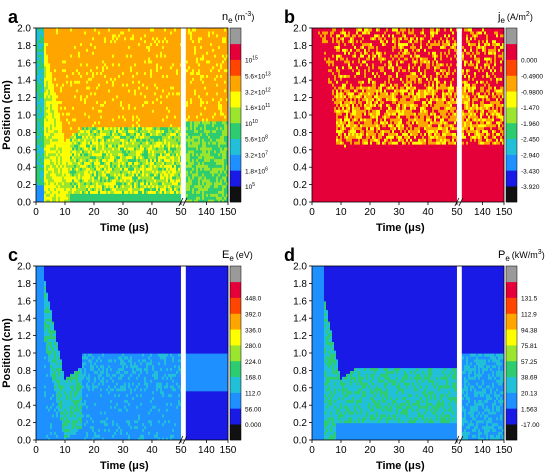  I want to click on colorbar-frame-c, so click(235, 353).